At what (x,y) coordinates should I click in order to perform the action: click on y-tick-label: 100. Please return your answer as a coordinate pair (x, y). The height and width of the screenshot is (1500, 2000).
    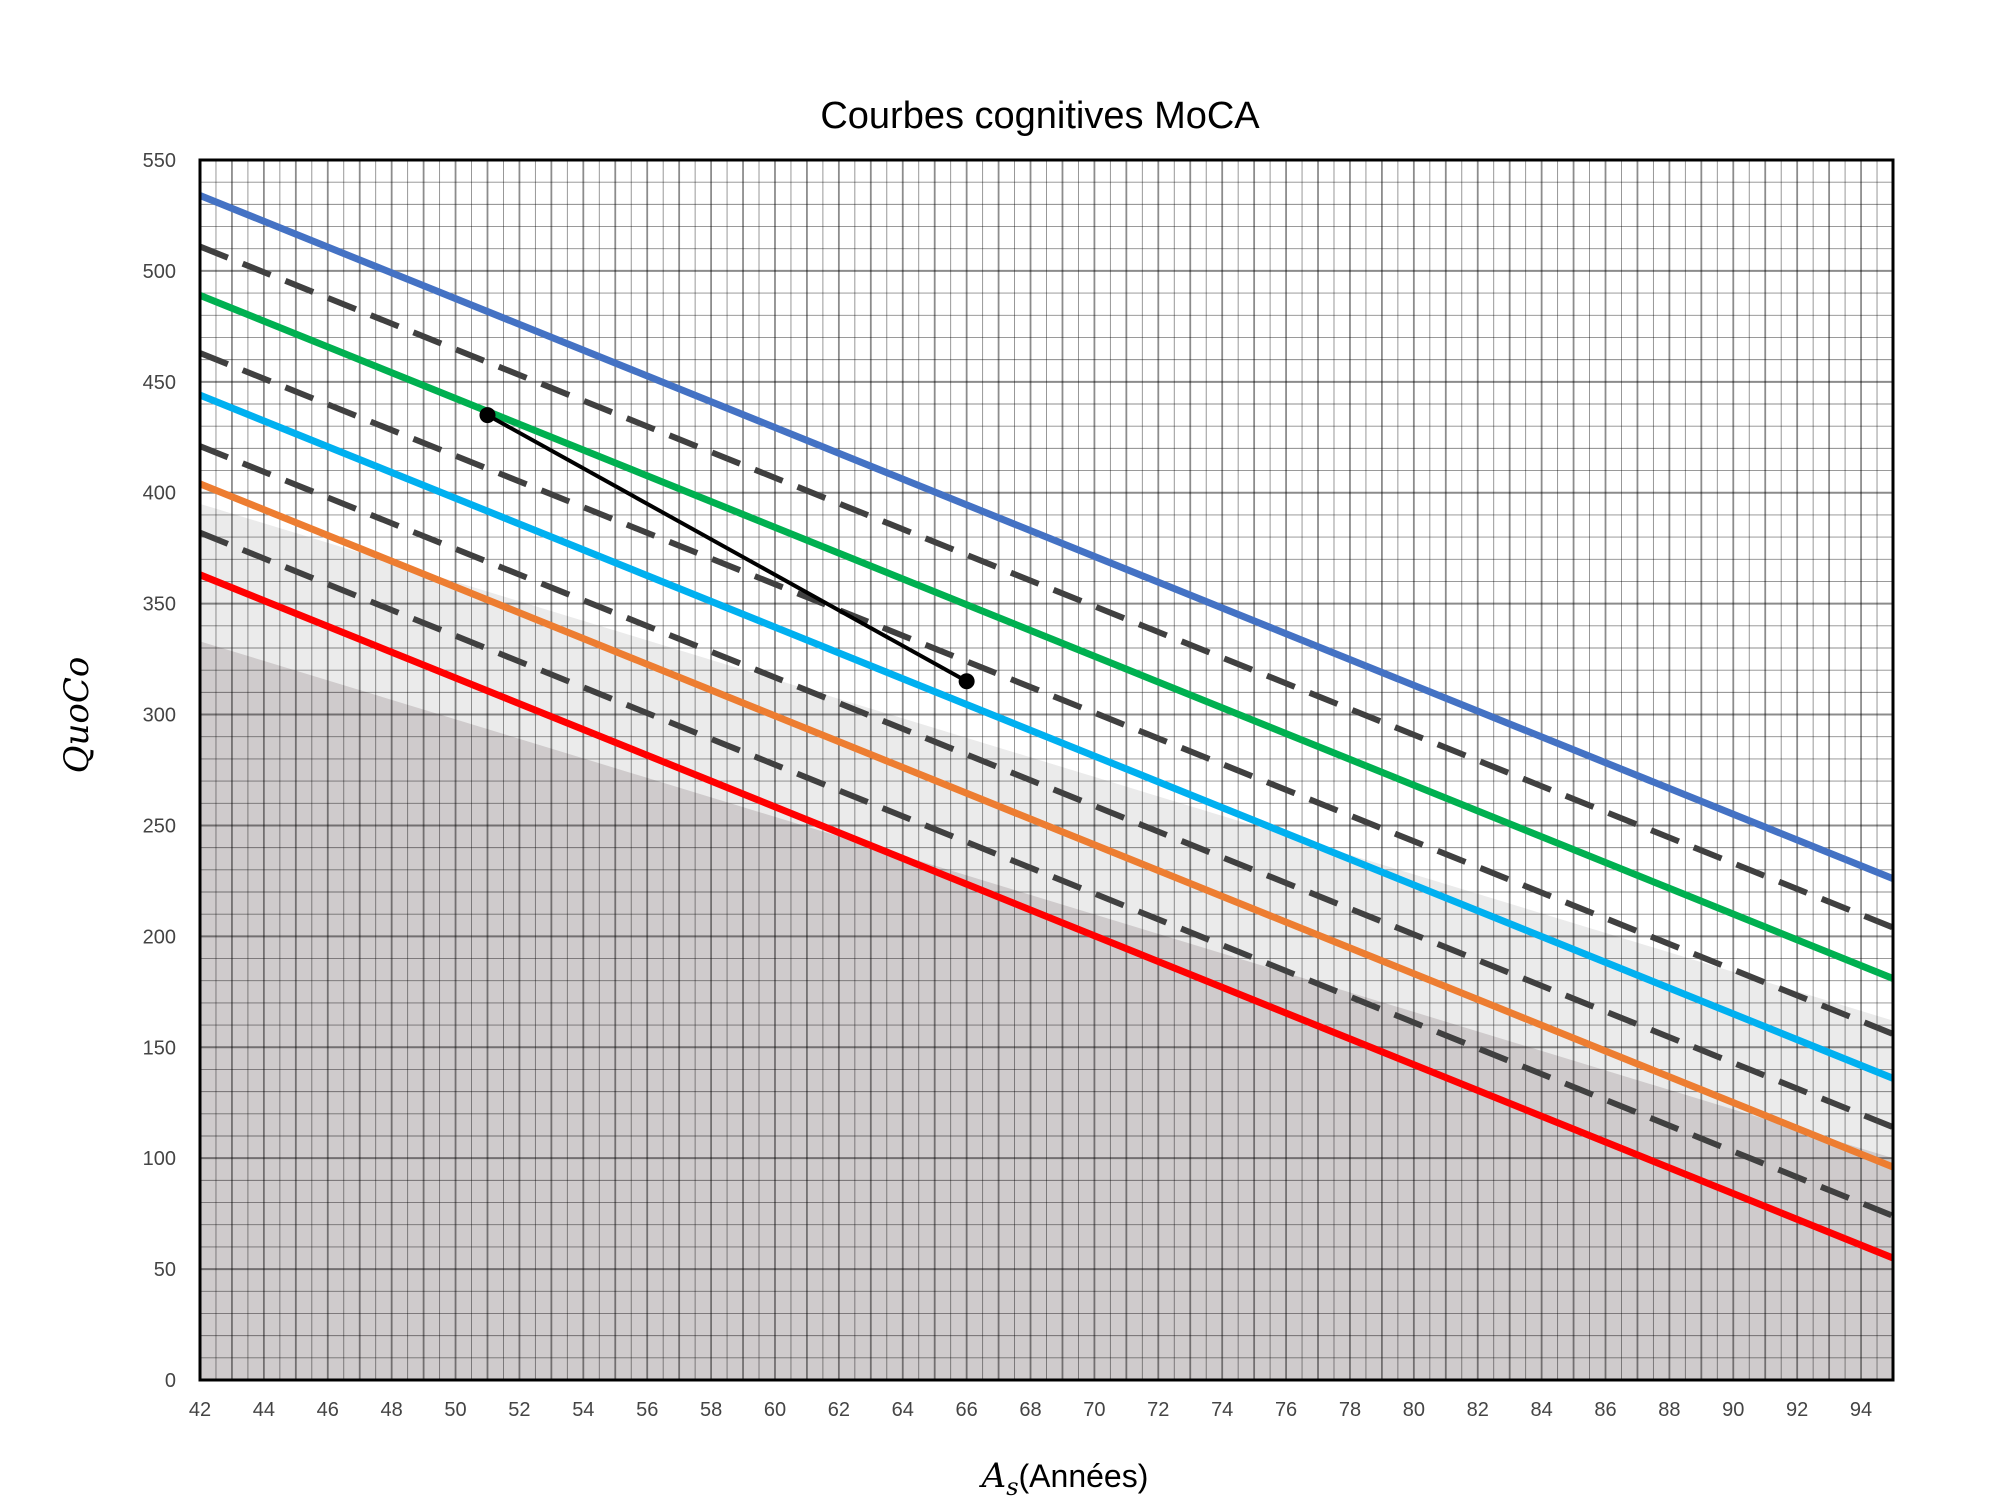
    Looking at the image, I should click on (159, 1159).